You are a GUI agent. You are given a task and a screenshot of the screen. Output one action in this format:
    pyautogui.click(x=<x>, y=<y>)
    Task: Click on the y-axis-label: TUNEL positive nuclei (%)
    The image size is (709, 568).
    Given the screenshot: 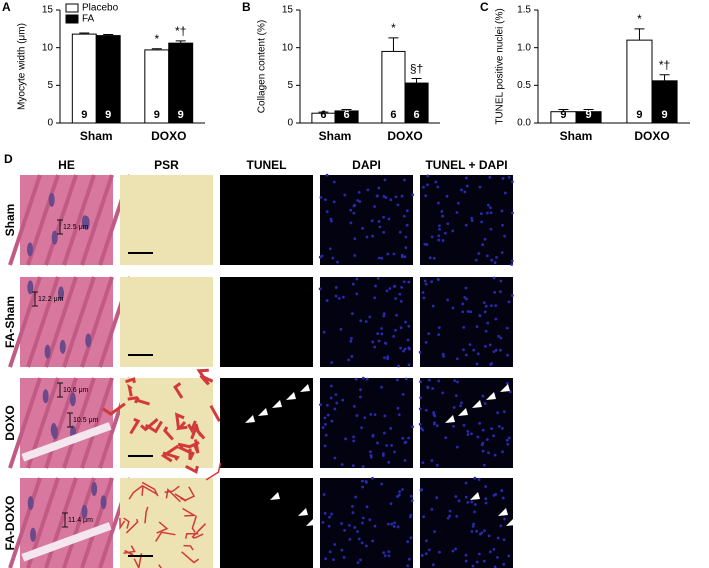 What is the action you would take?
    pyautogui.click(x=500, y=66)
    